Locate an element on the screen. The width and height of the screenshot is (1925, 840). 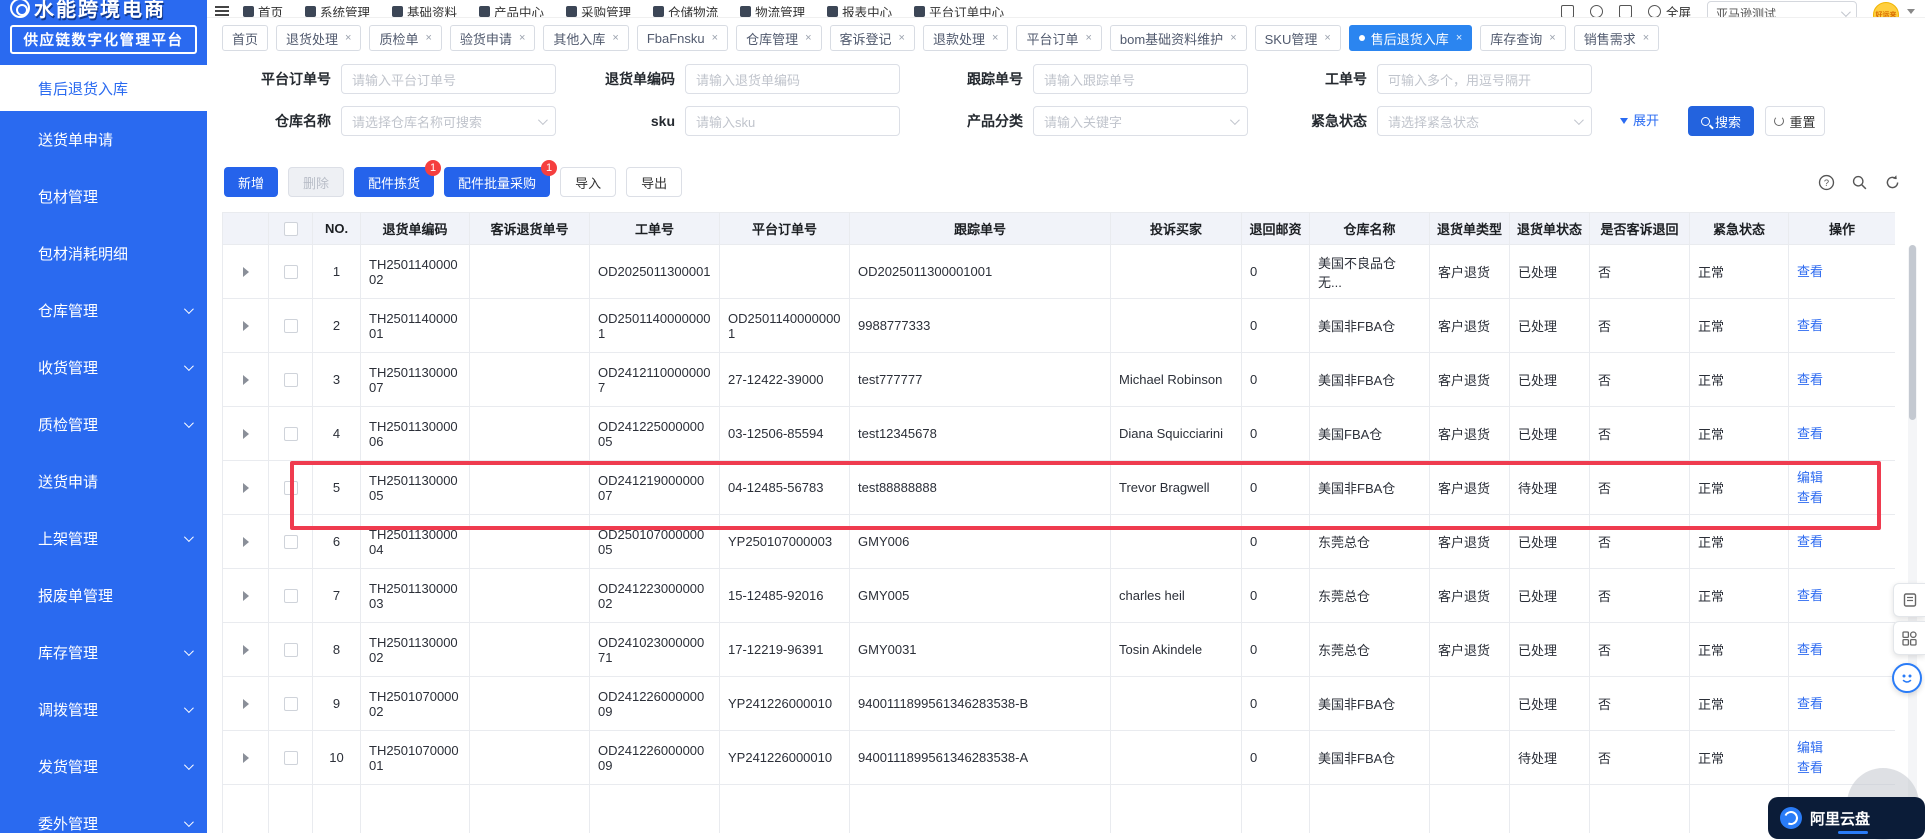
tab-仓库管理: 仓库管理 × is located at coordinates (779, 38).